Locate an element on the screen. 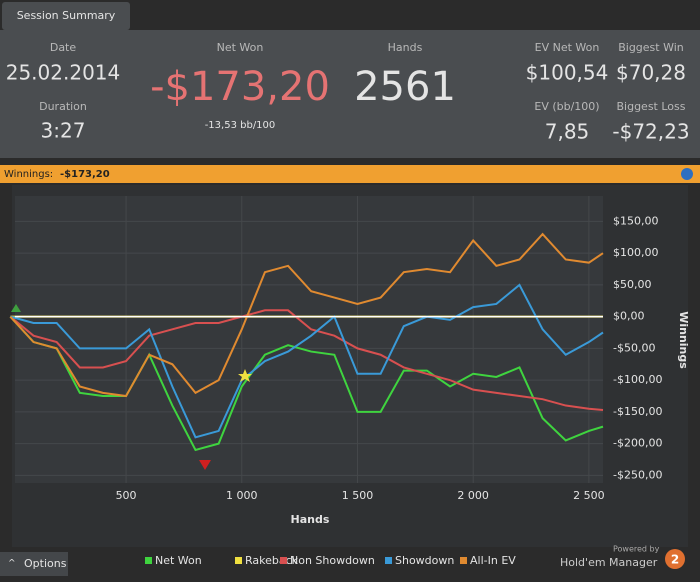 The height and width of the screenshot is (582, 700). help-icon is located at coordinates (687, 174).